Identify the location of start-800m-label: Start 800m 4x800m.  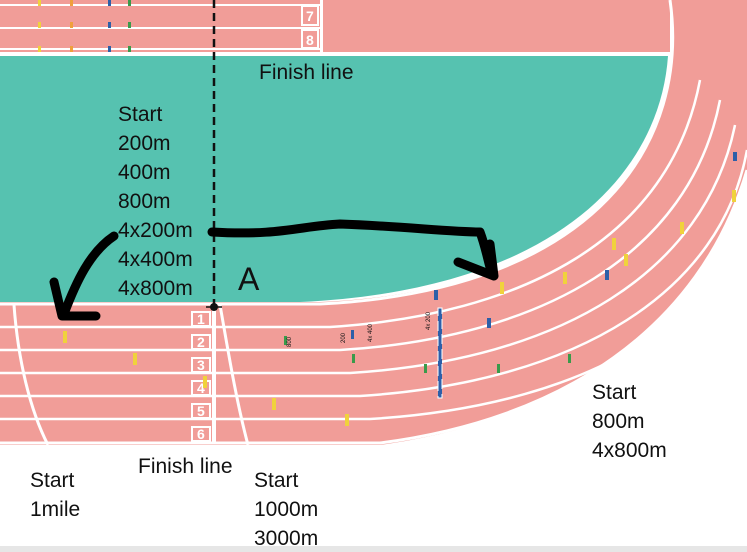
(629, 421).